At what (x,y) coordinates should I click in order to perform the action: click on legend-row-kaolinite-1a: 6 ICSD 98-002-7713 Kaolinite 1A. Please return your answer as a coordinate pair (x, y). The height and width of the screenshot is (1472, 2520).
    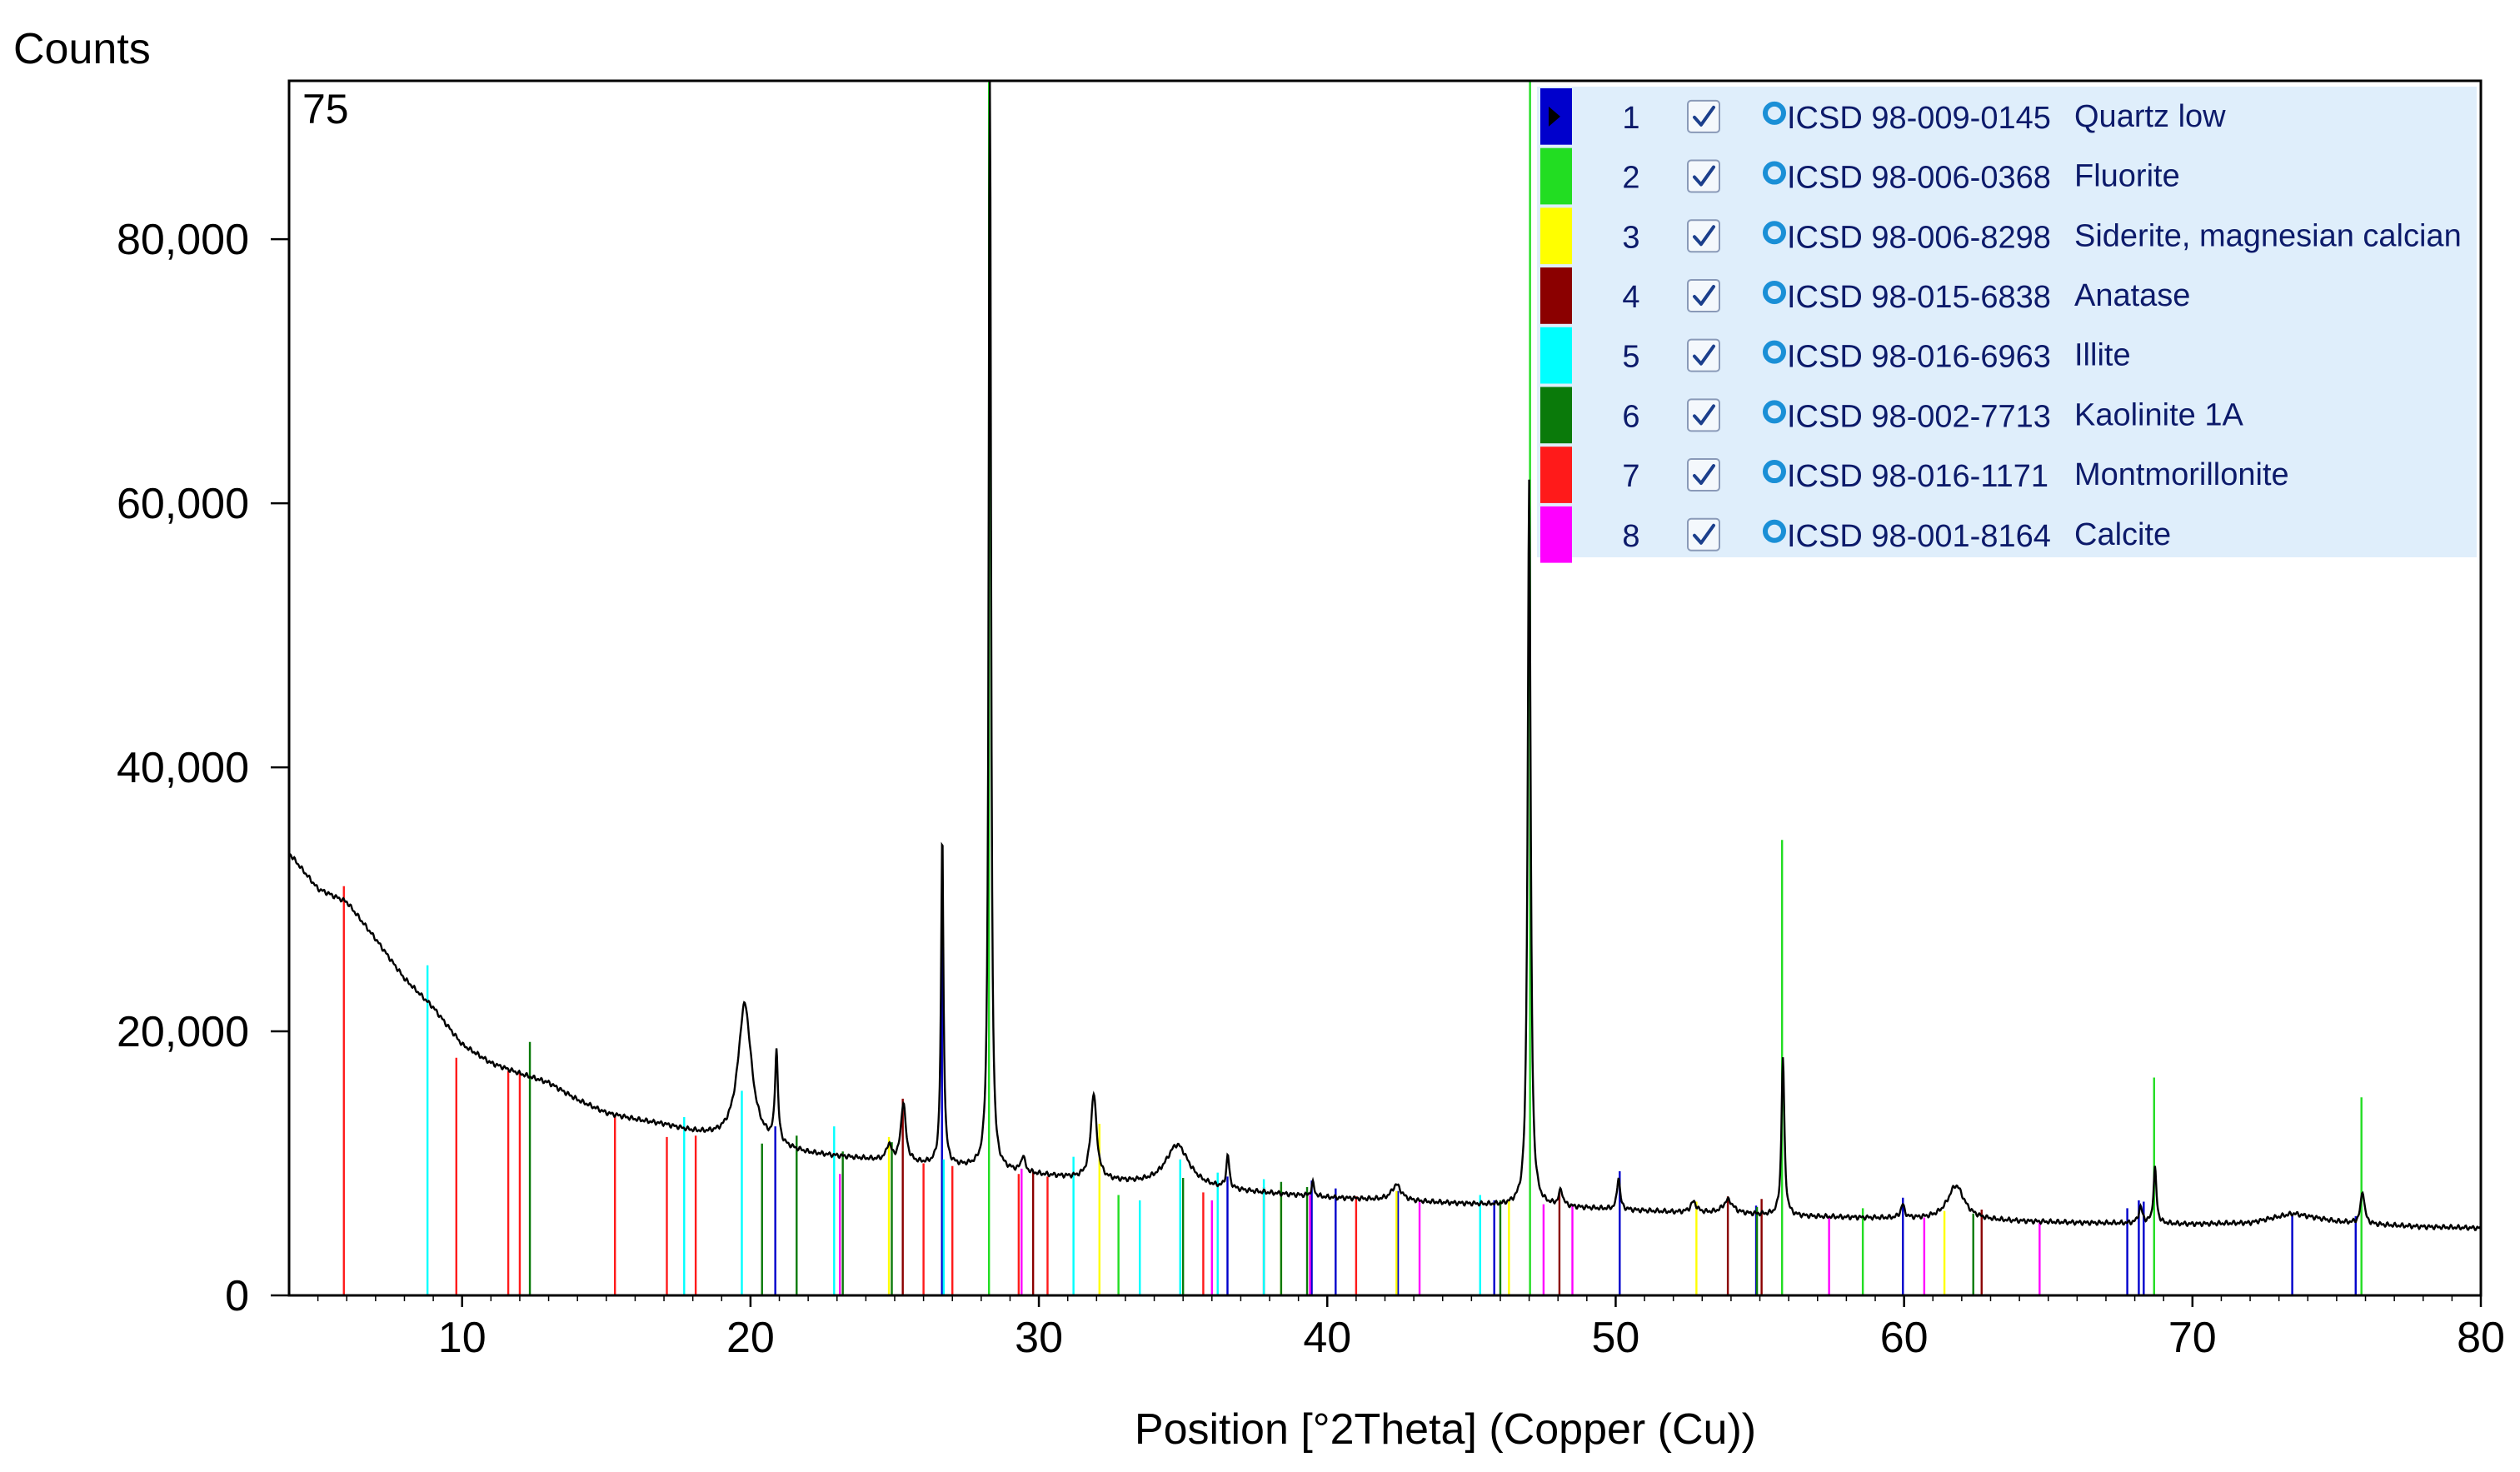
    Looking at the image, I should click on (1891, 415).